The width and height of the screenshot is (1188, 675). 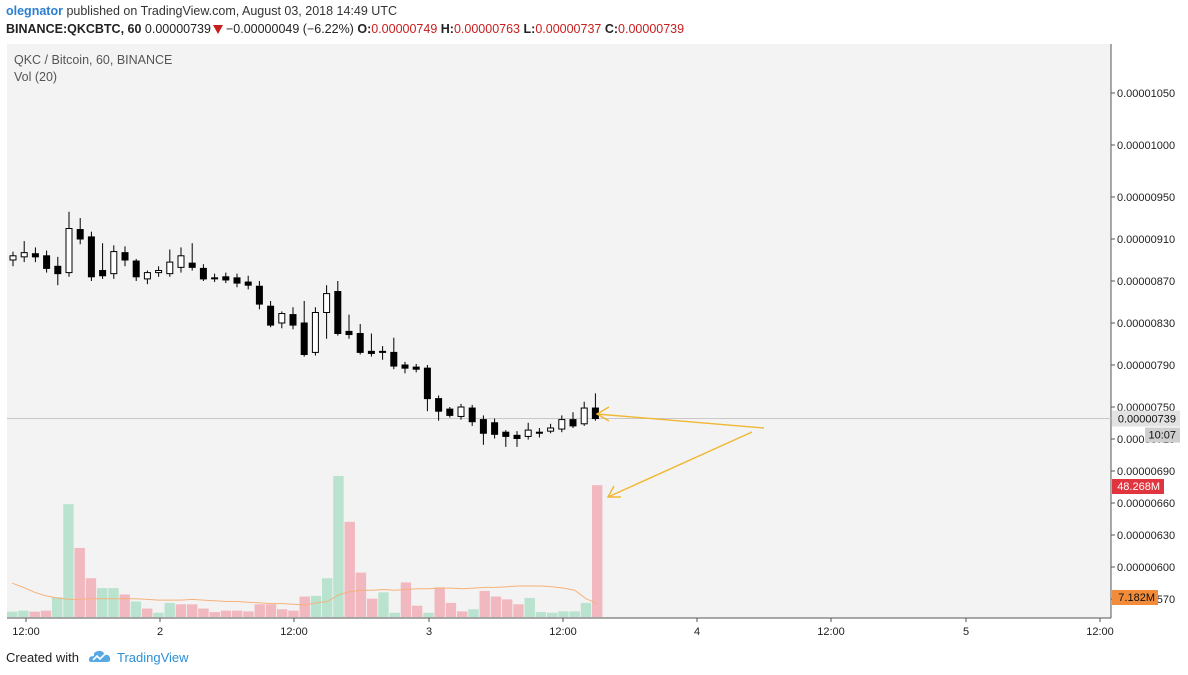 What do you see at coordinates (611, 29) in the screenshot?
I see `close-label: C:` at bounding box center [611, 29].